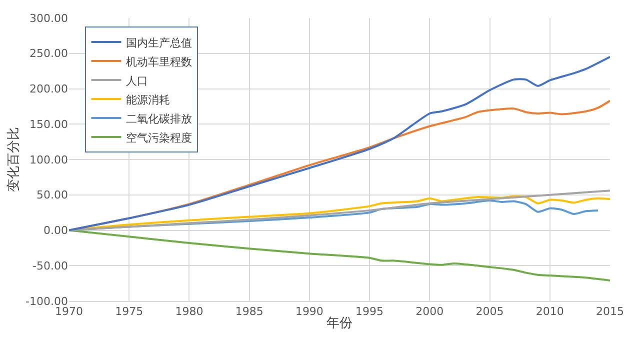 The image size is (640, 339). Describe the element at coordinates (339, 323) in the screenshot. I see `x-axis-title: 年份` at that location.